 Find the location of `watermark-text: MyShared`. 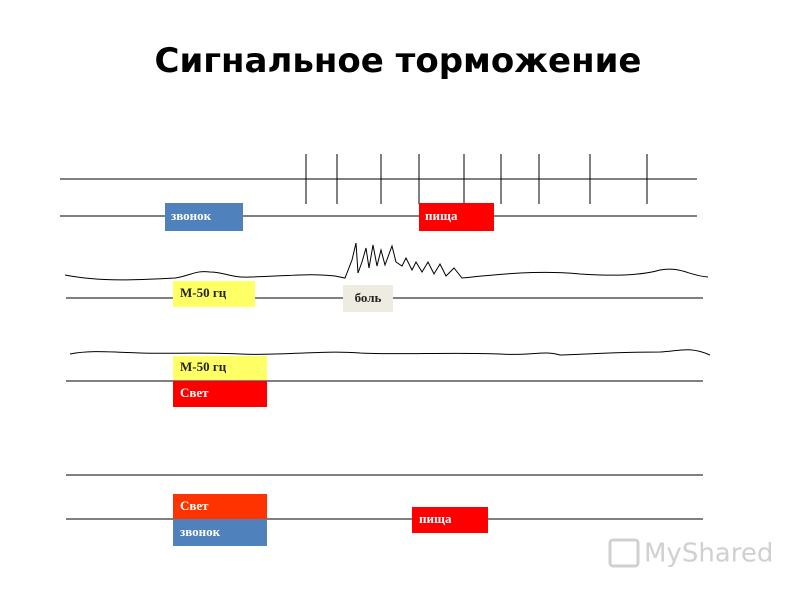

watermark-text: MyShared is located at coordinates (708, 554).